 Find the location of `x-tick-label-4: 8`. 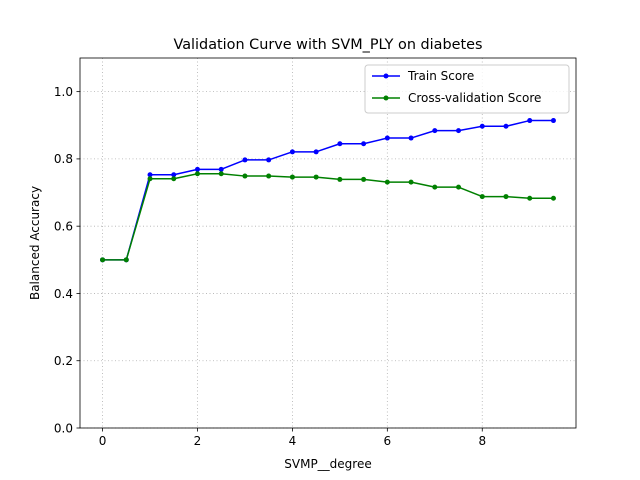

x-tick-label-4: 8 is located at coordinates (482, 441).